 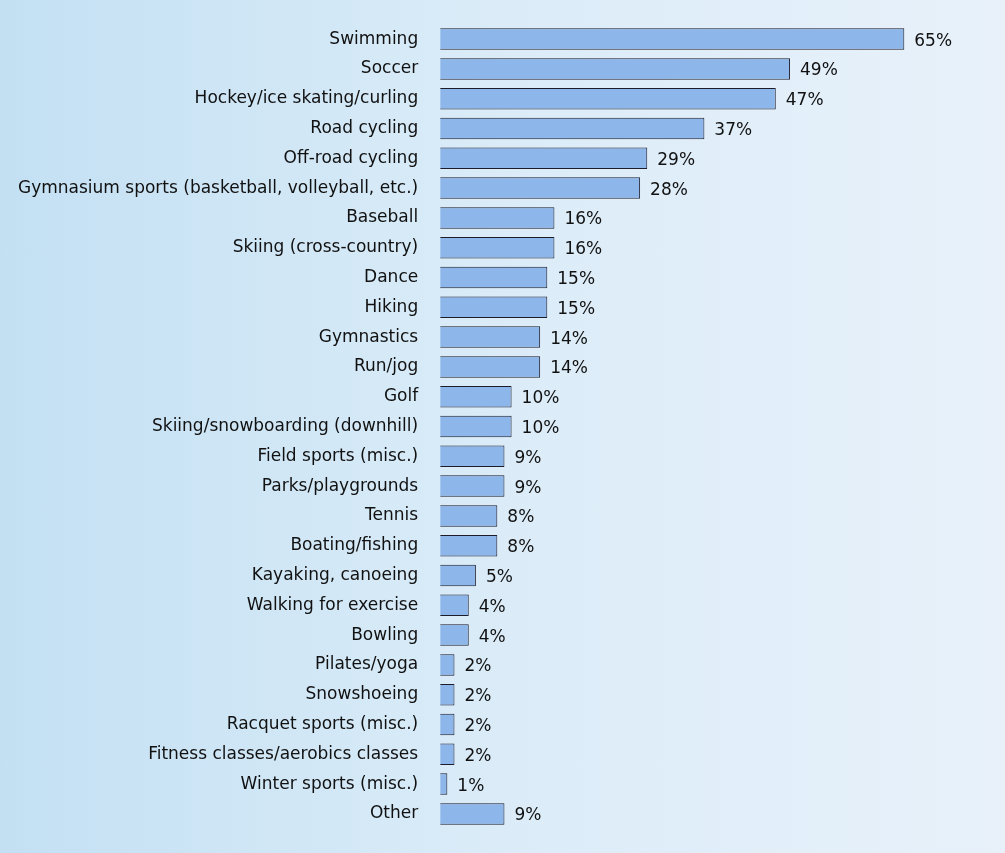 What do you see at coordinates (218, 186) in the screenshot?
I see `y-tick-label: Gymnasium sports (basketball, volleyball, etc.)` at bounding box center [218, 186].